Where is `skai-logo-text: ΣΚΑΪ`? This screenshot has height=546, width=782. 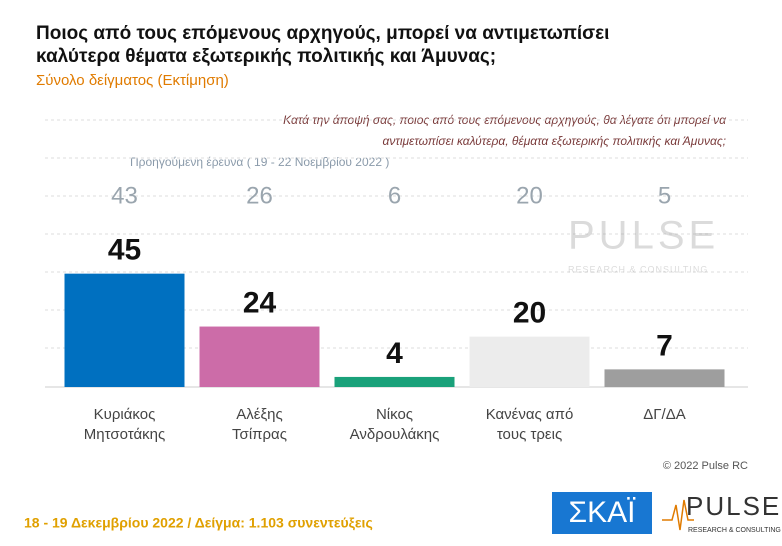 skai-logo-text: ΣΚΑΪ is located at coordinates (603, 512).